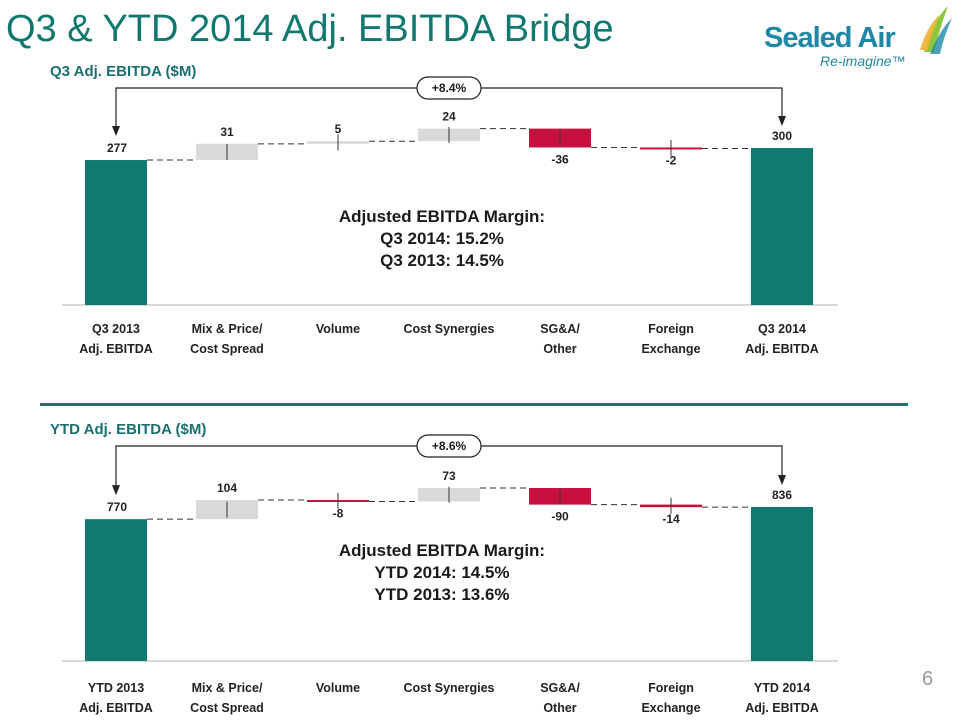  I want to click on category-label-6: YTD 2014, so click(782, 688).